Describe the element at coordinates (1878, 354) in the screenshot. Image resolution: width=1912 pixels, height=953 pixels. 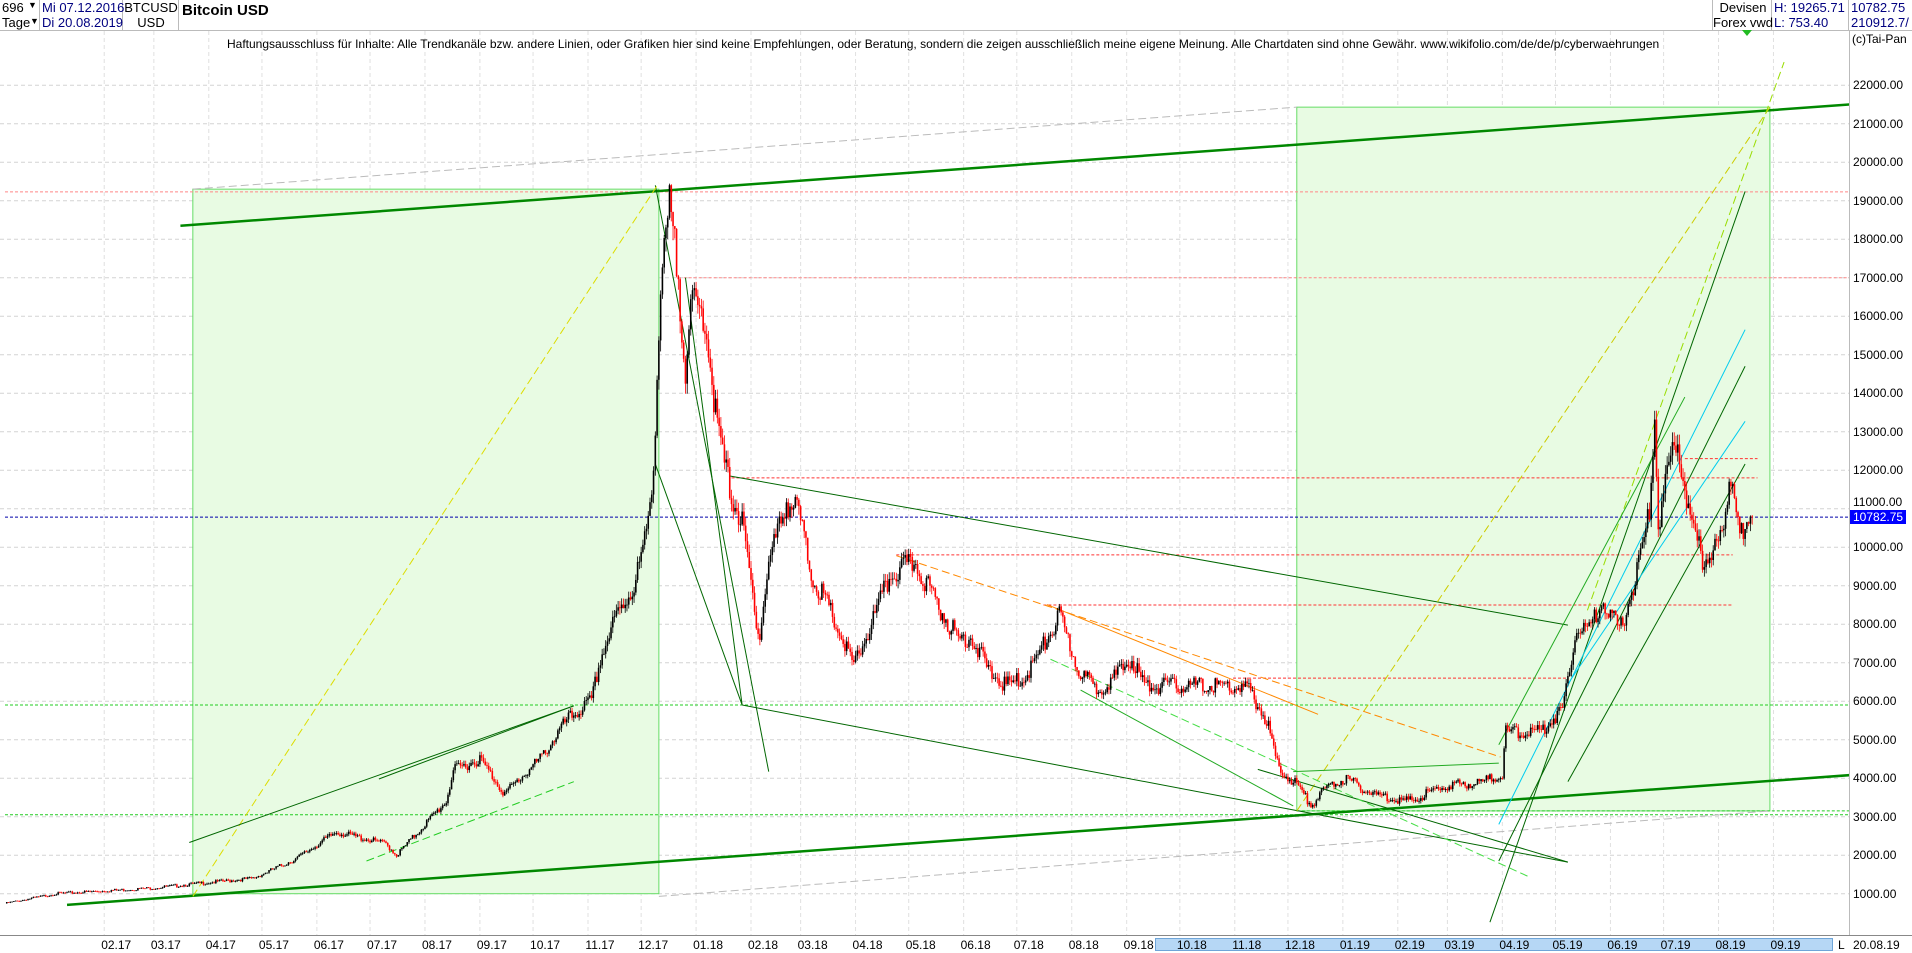
I see `y-tick-label: 15000.00` at that location.